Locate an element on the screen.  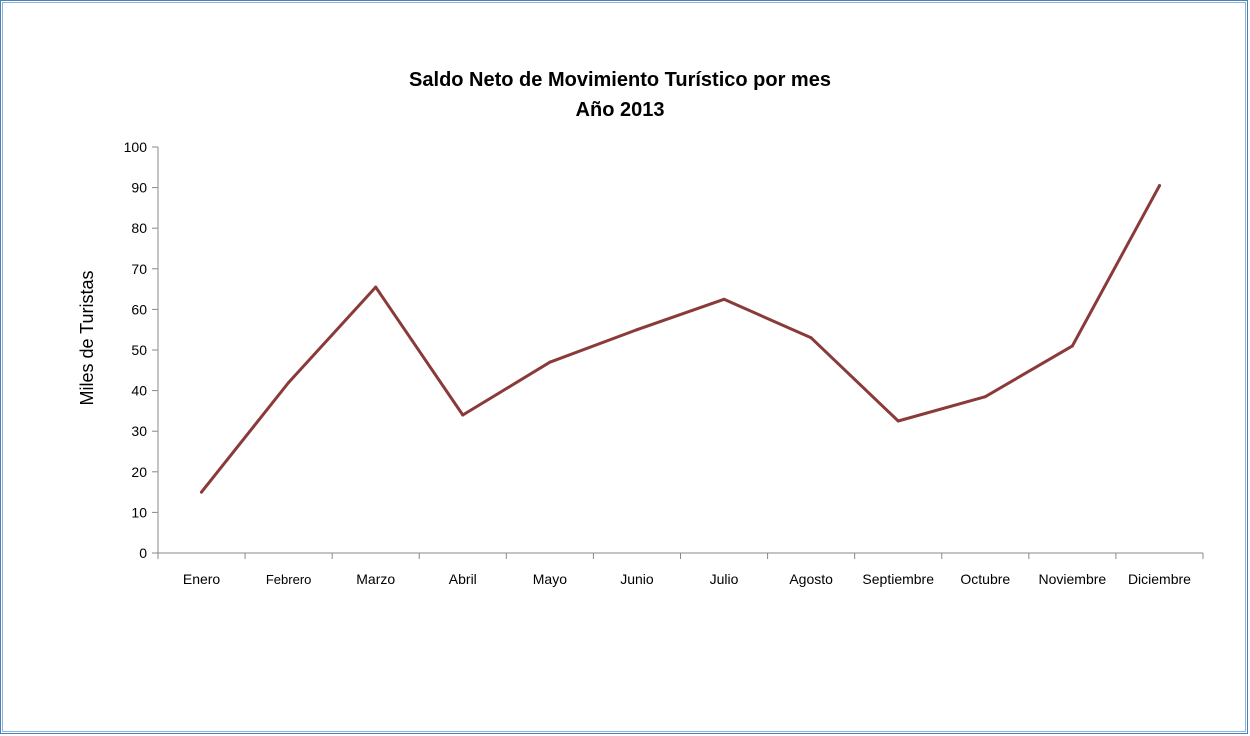
x-tick-label: Febrero is located at coordinates (289, 579).